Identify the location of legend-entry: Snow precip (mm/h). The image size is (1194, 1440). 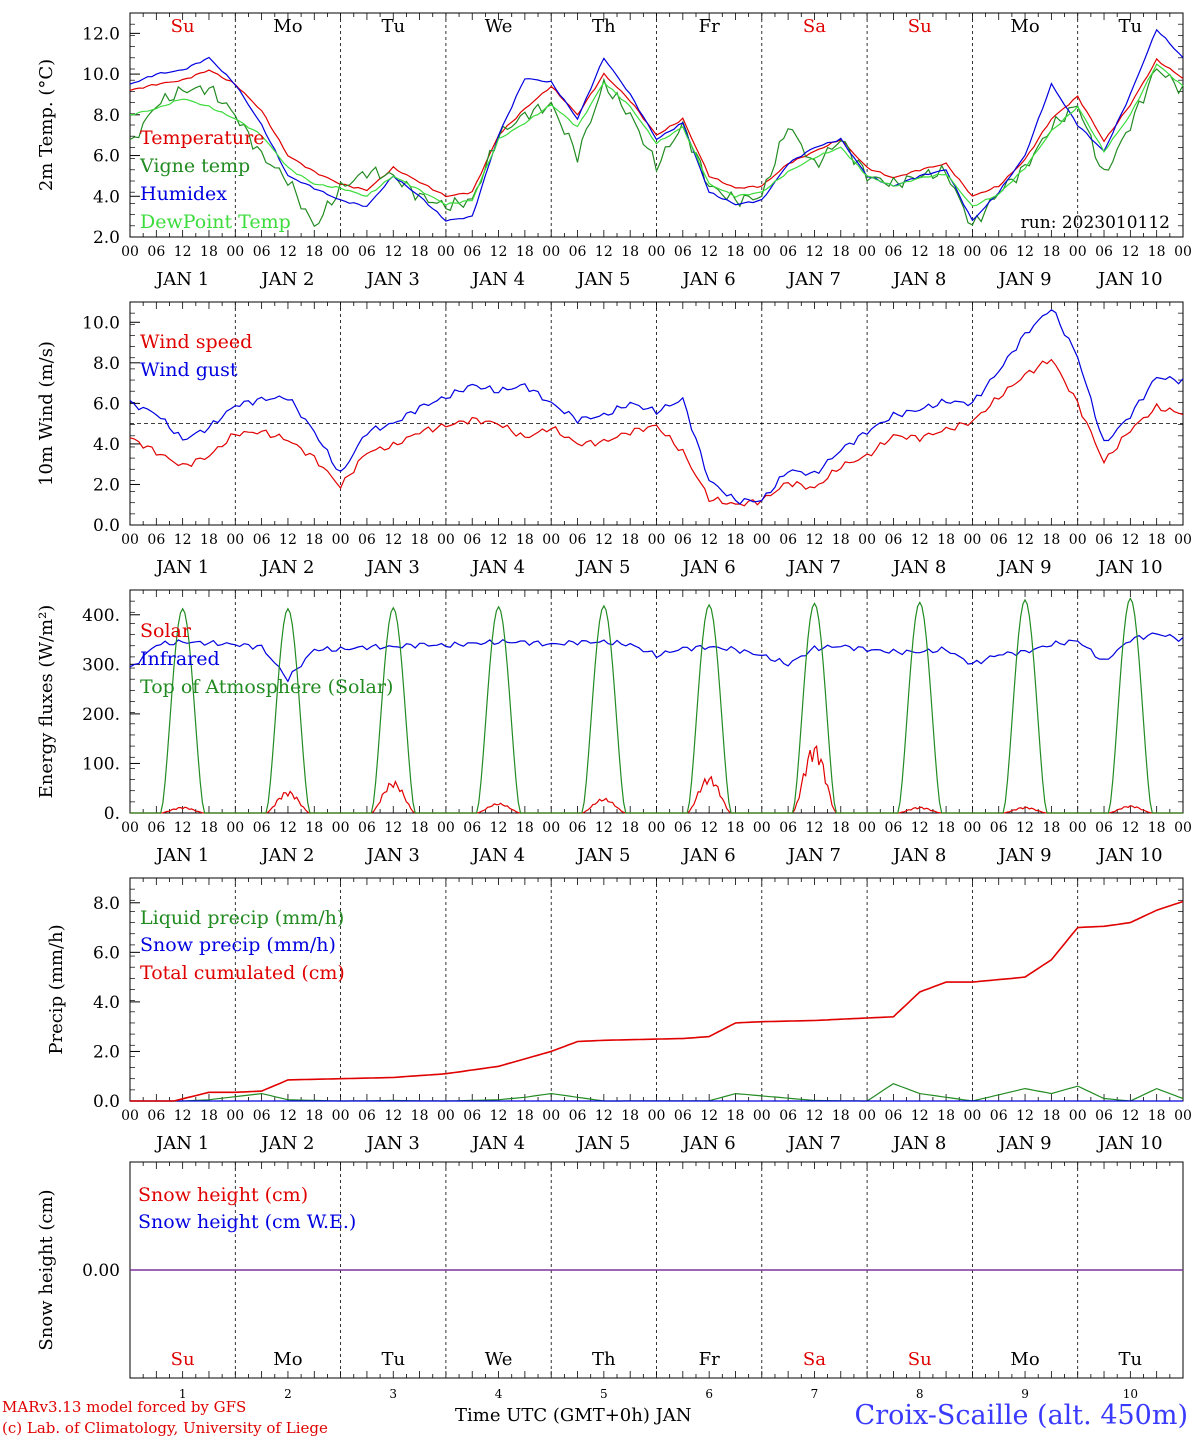
(238, 945).